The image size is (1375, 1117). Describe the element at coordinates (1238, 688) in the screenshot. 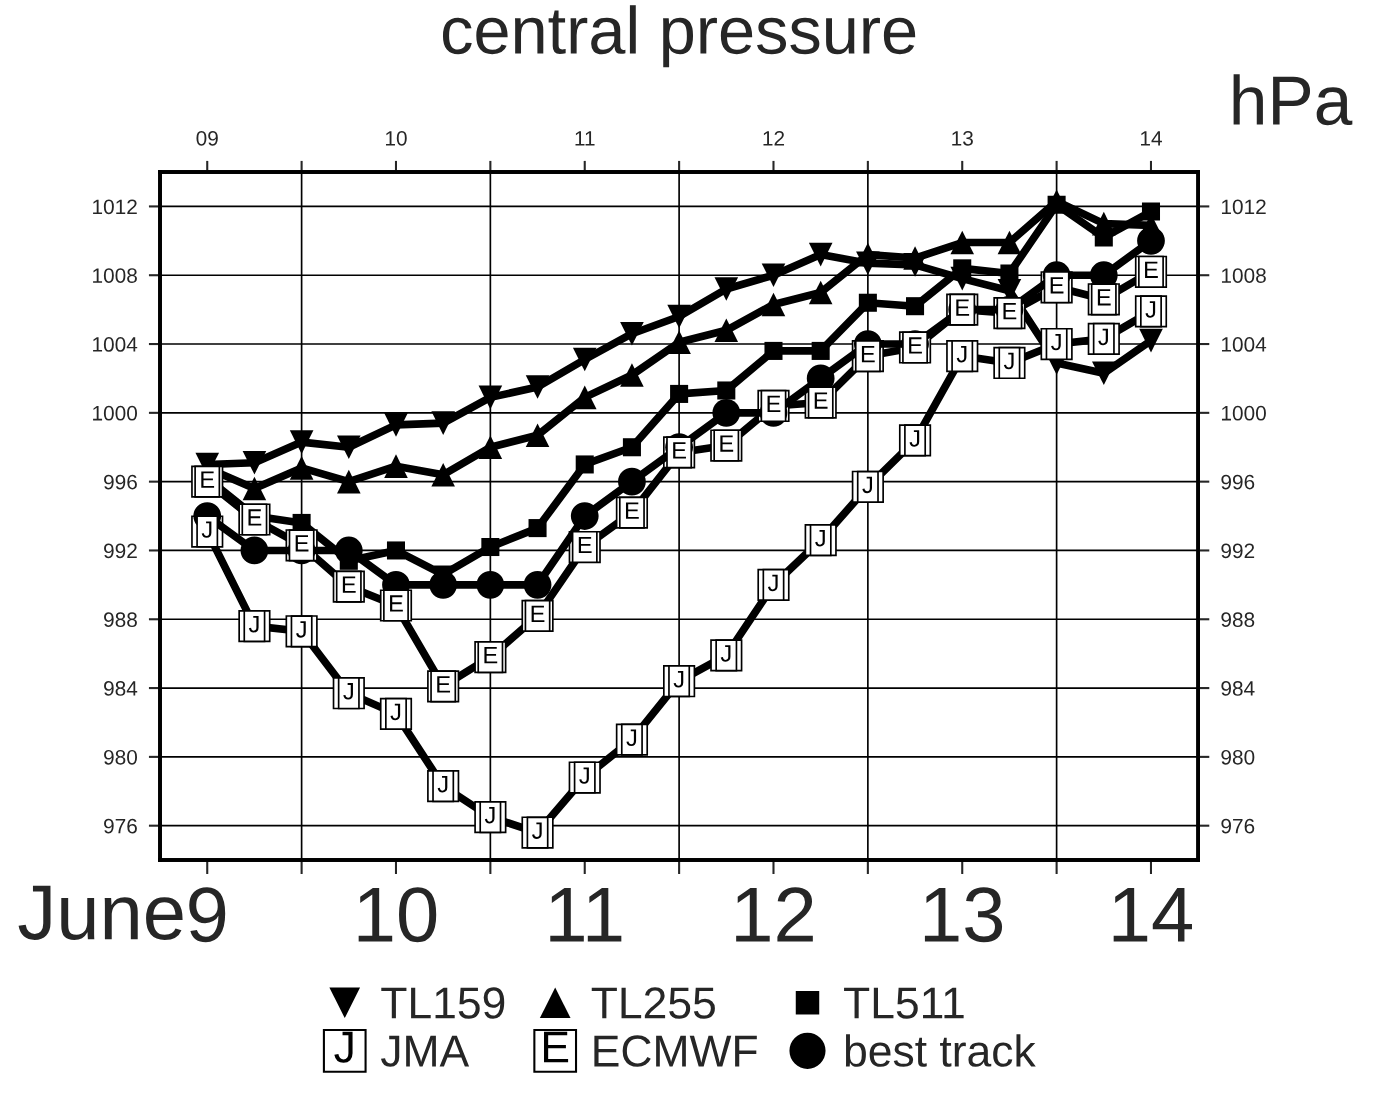

I see `y2-tick-label: 984` at that location.